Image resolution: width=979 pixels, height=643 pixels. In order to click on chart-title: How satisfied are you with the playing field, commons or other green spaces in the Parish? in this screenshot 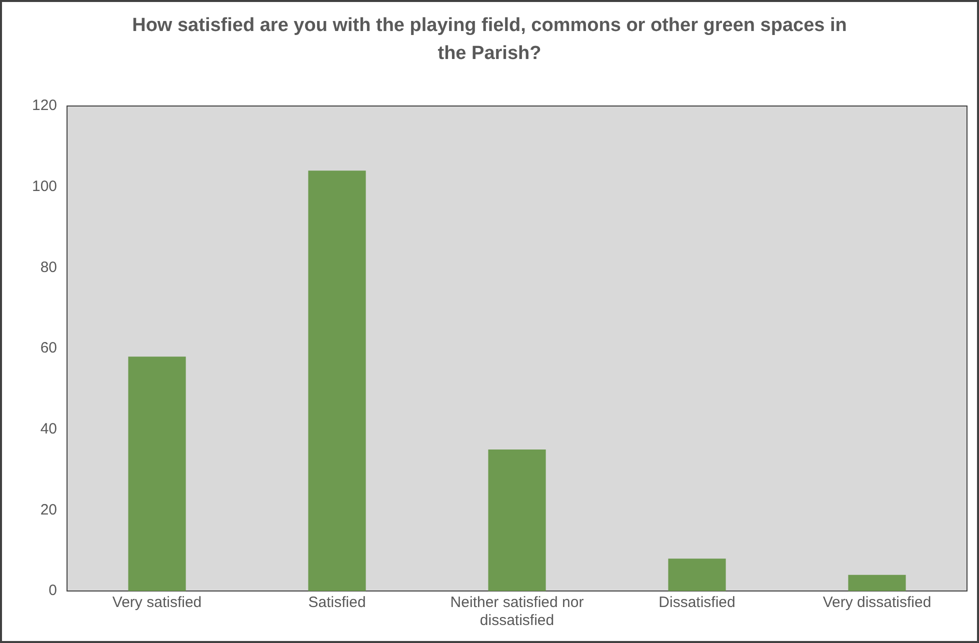, I will do `click(489, 40)`.